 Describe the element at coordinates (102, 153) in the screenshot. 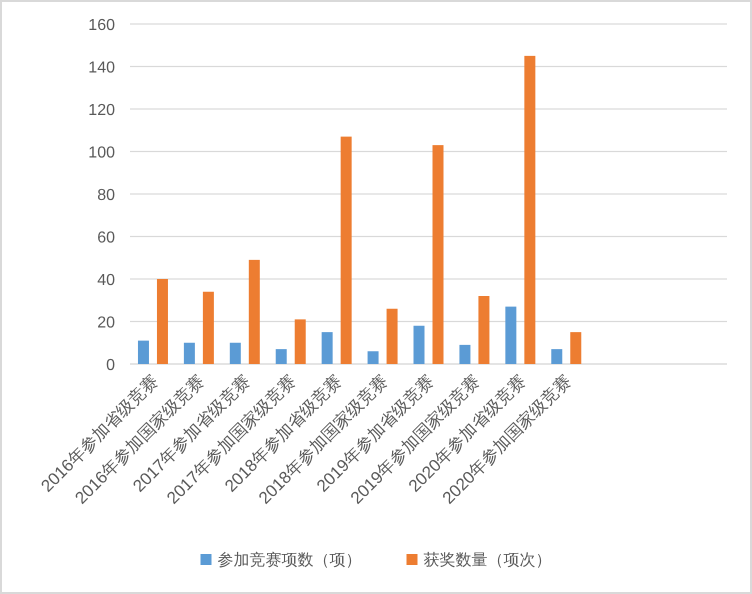

I see `y-tick-label: 100` at that location.